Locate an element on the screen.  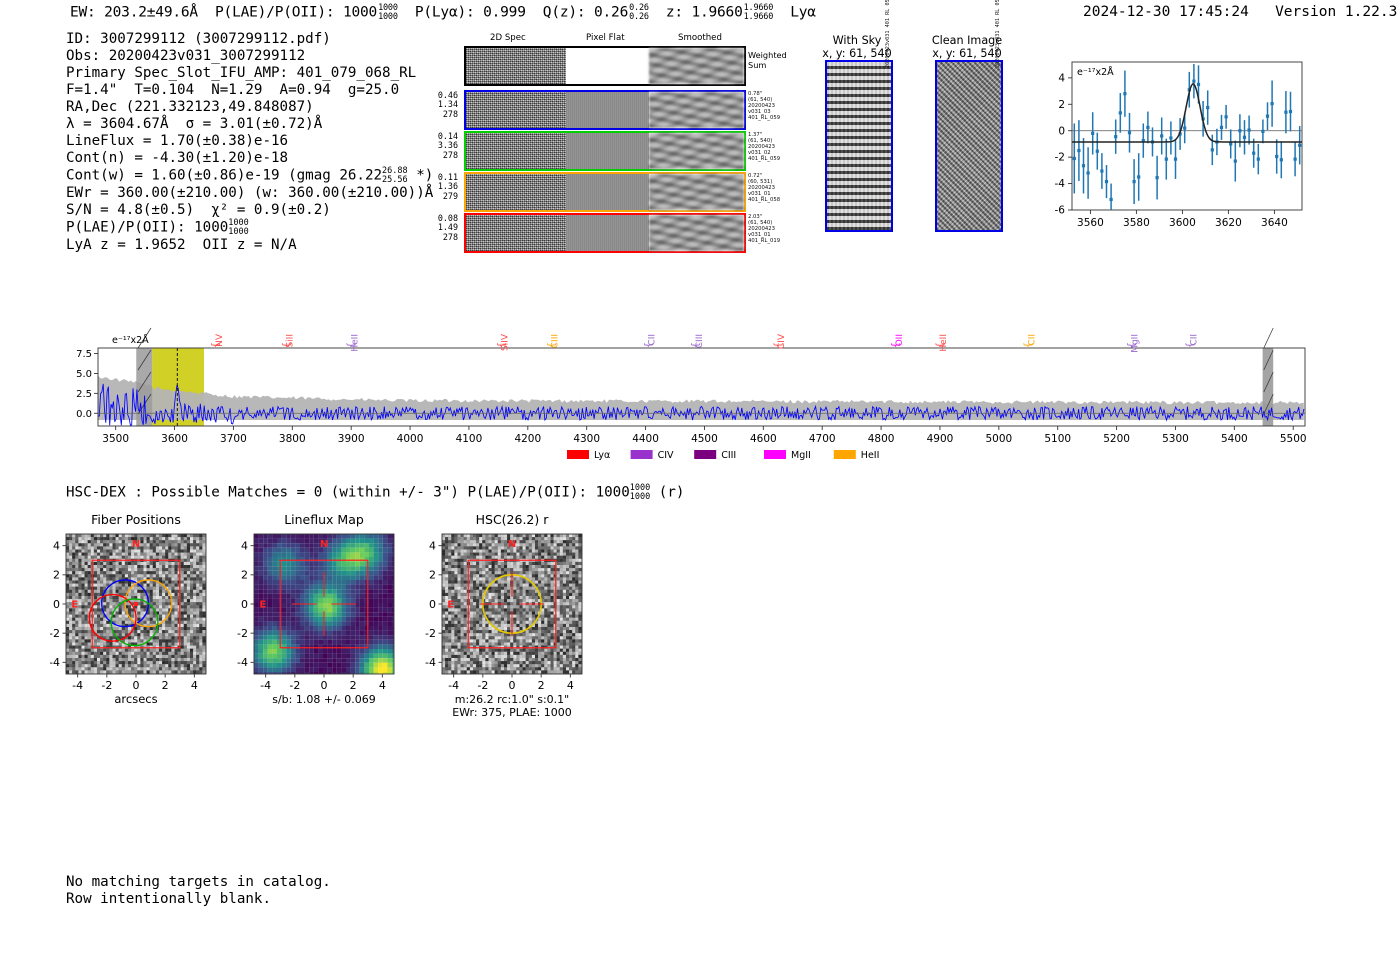
svg-text: 5400 is located at coordinates (1234, 439).